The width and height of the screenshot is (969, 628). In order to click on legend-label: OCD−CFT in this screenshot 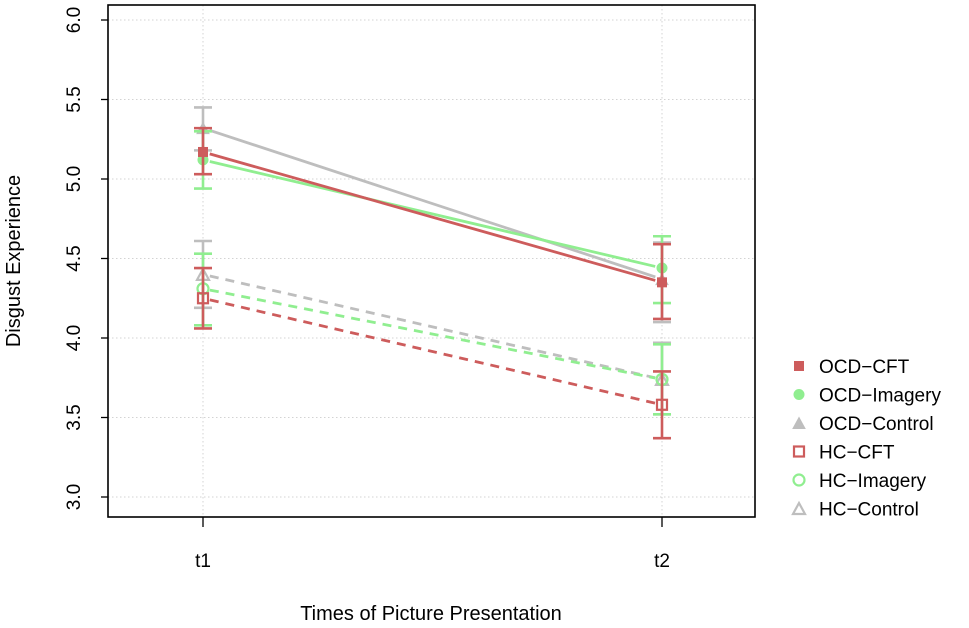, I will do `click(864, 367)`.